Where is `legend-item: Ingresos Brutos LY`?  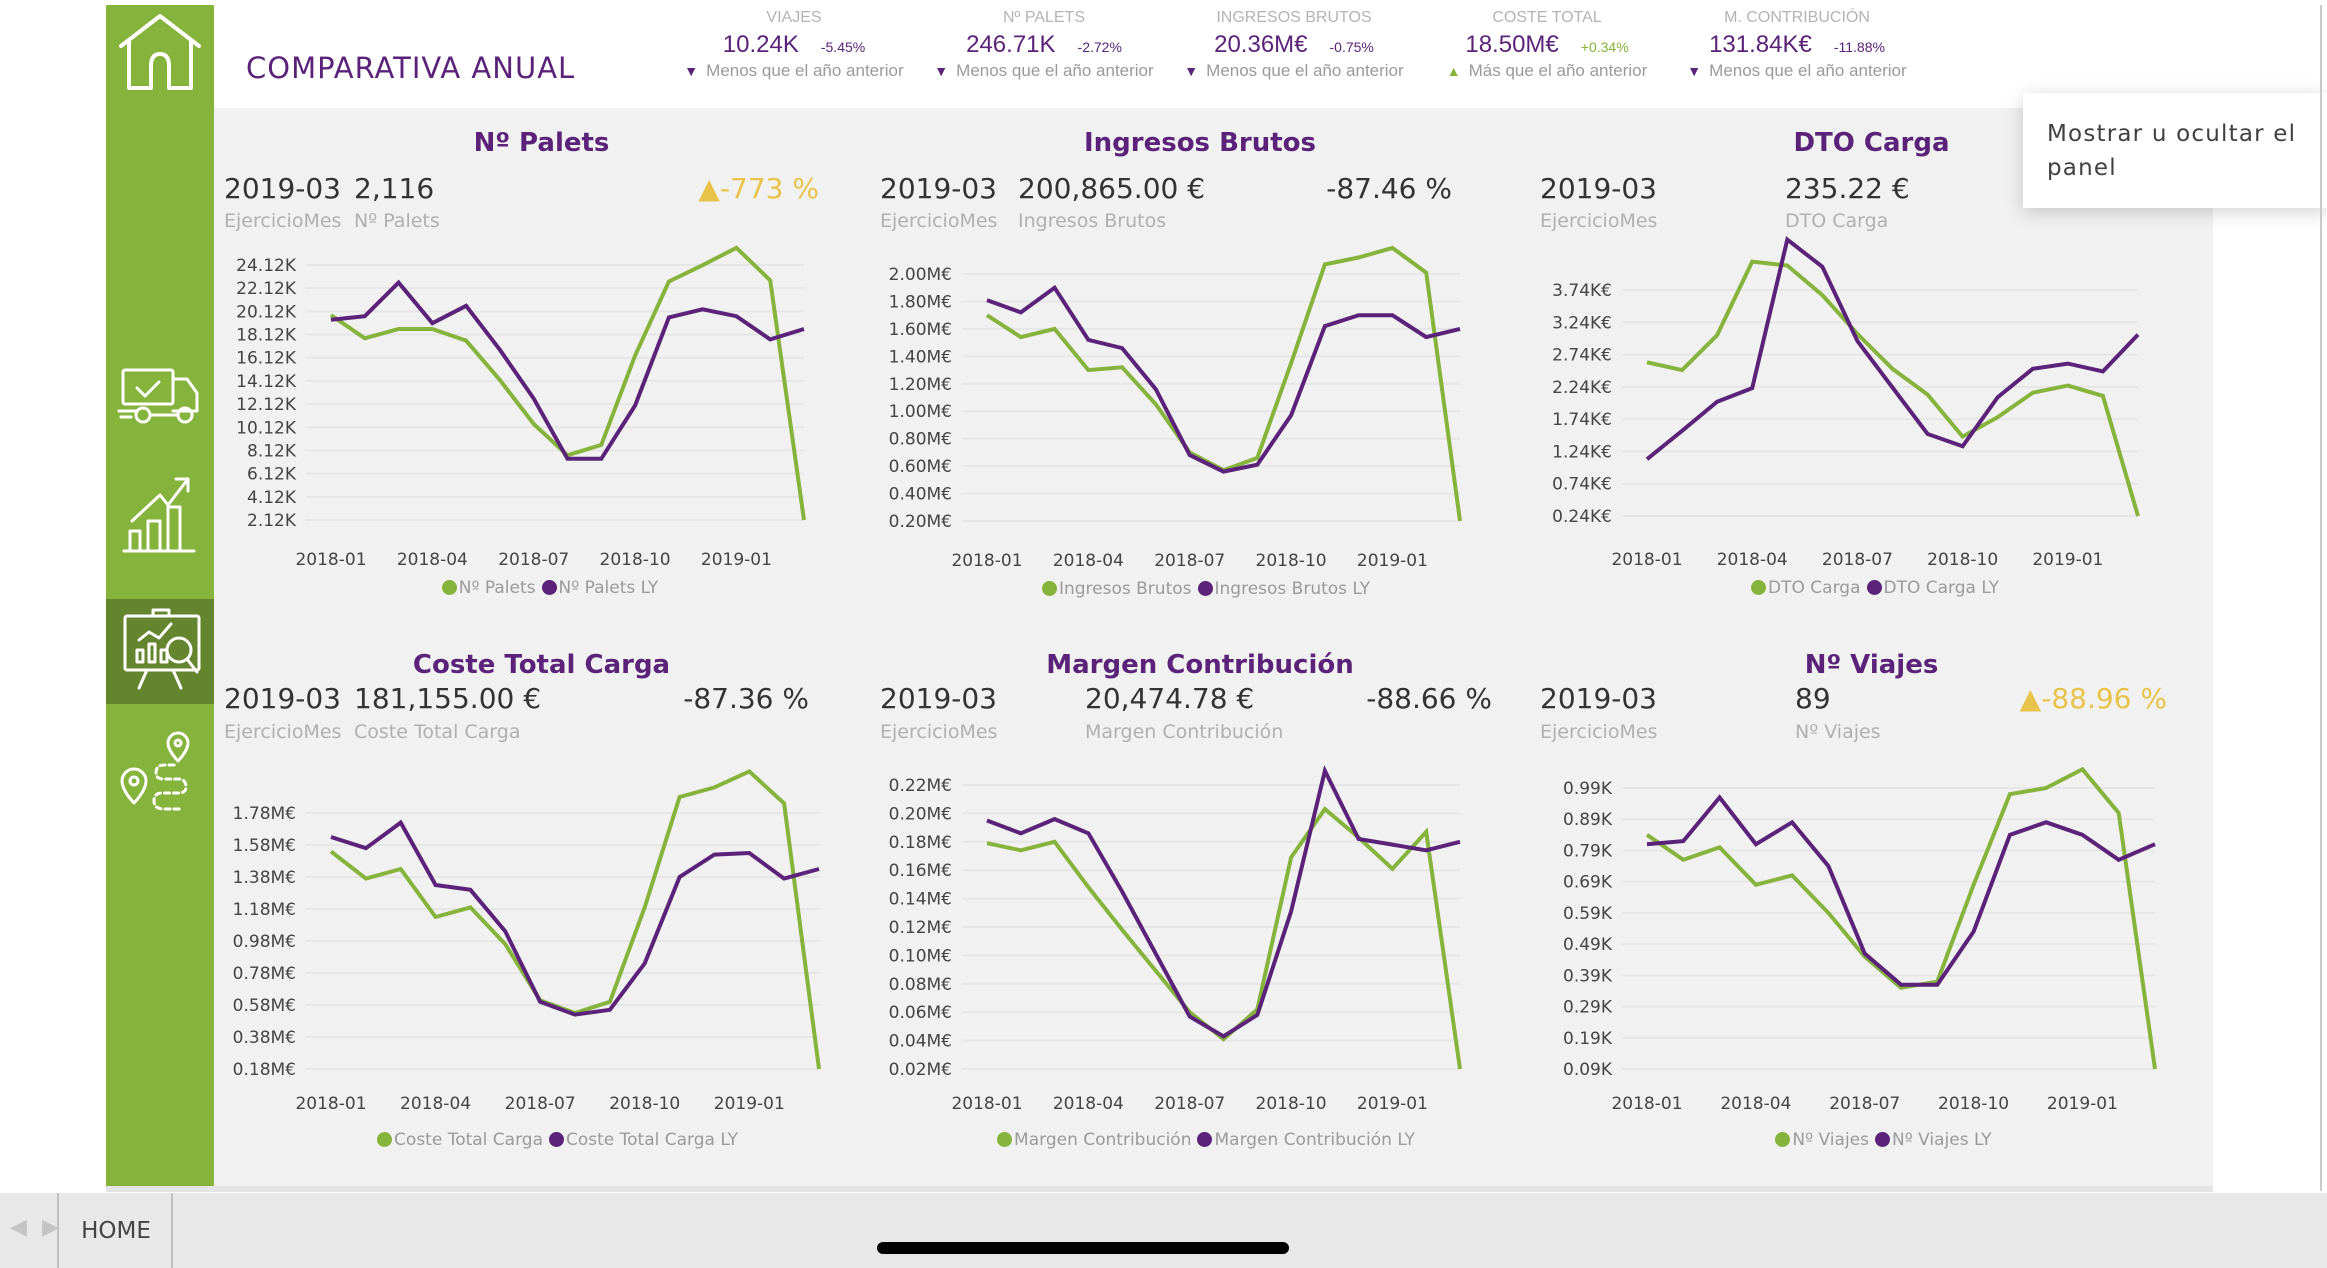 legend-item: Ingresos Brutos LY is located at coordinates (1283, 589).